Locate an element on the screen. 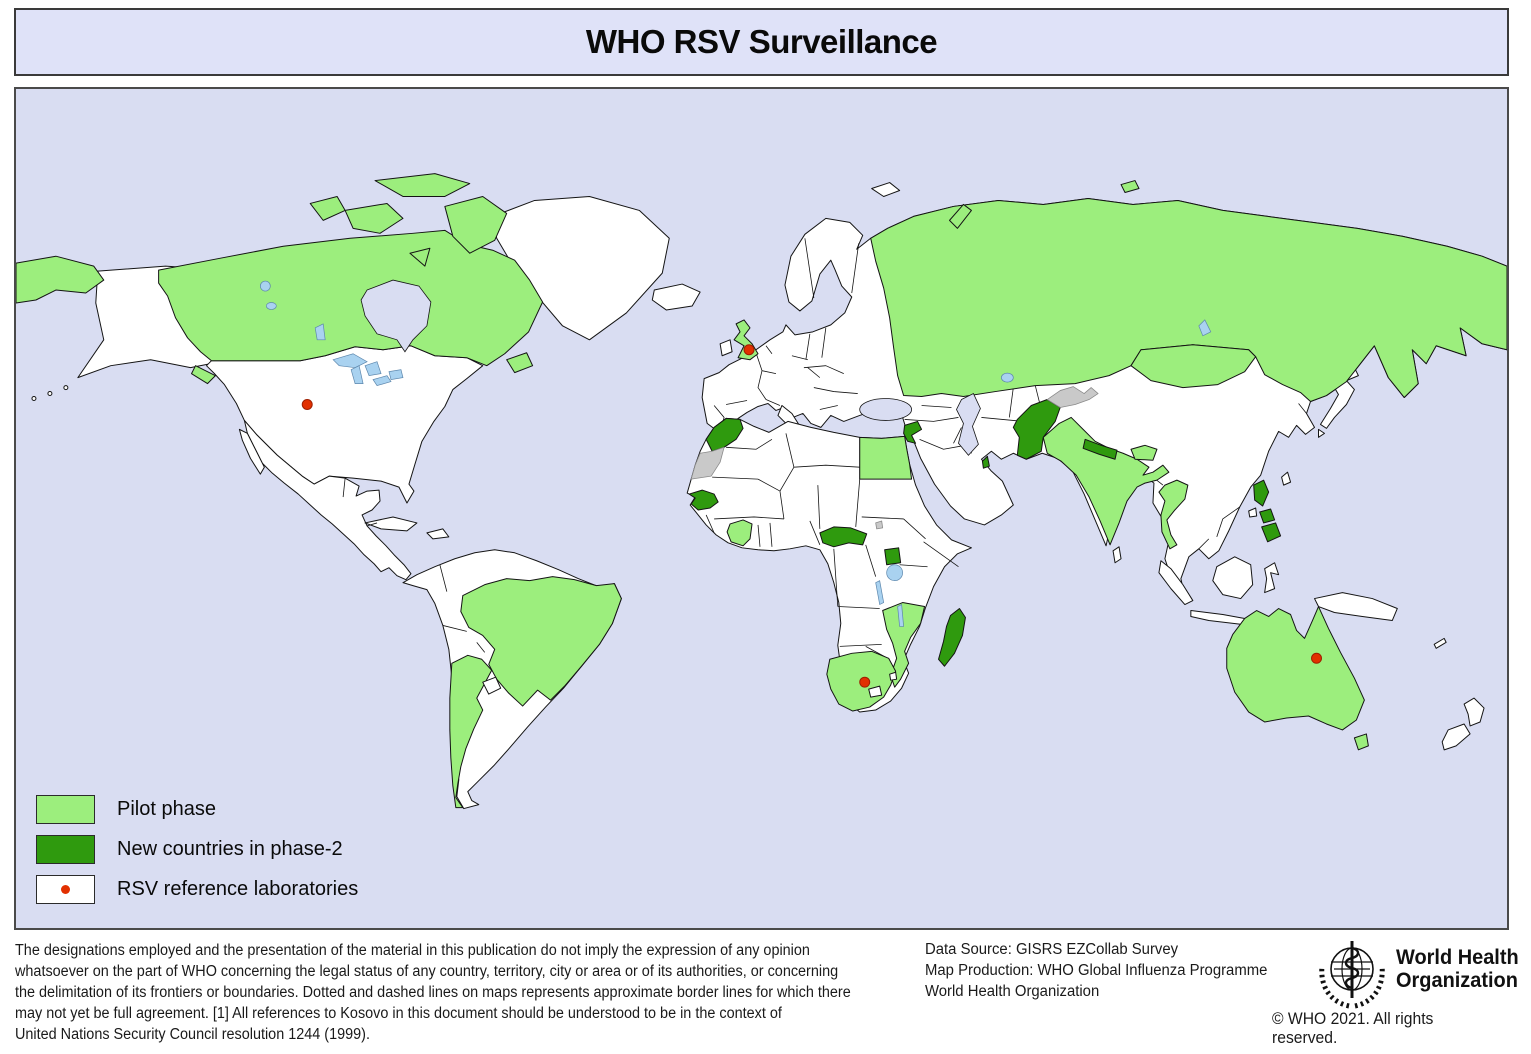  country-canada-victoria-island is located at coordinates (374, 218).